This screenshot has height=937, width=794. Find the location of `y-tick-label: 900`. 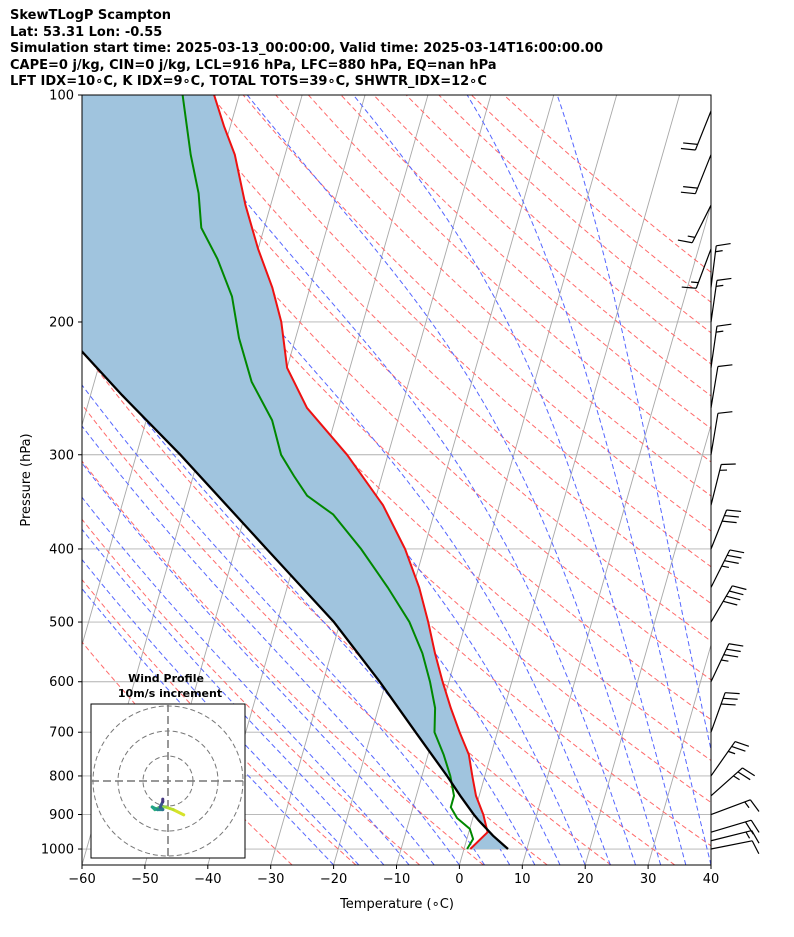

y-tick-label: 900 is located at coordinates (61, 815).